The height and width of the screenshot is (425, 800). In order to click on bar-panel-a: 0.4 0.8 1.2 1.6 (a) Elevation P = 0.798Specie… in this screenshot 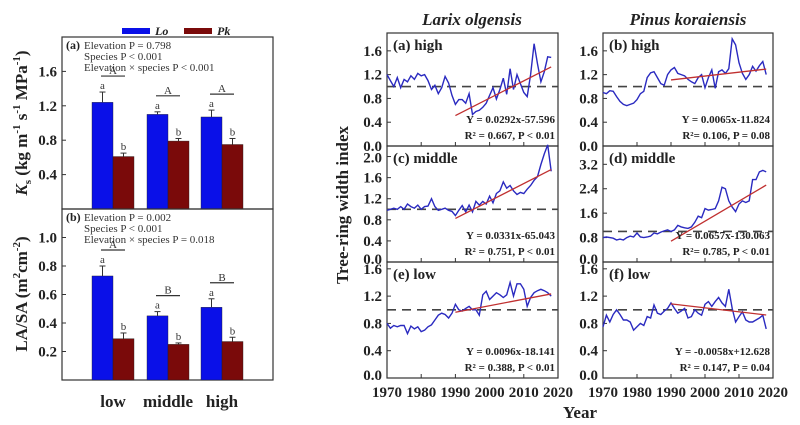, I will do `click(156, 123)`.